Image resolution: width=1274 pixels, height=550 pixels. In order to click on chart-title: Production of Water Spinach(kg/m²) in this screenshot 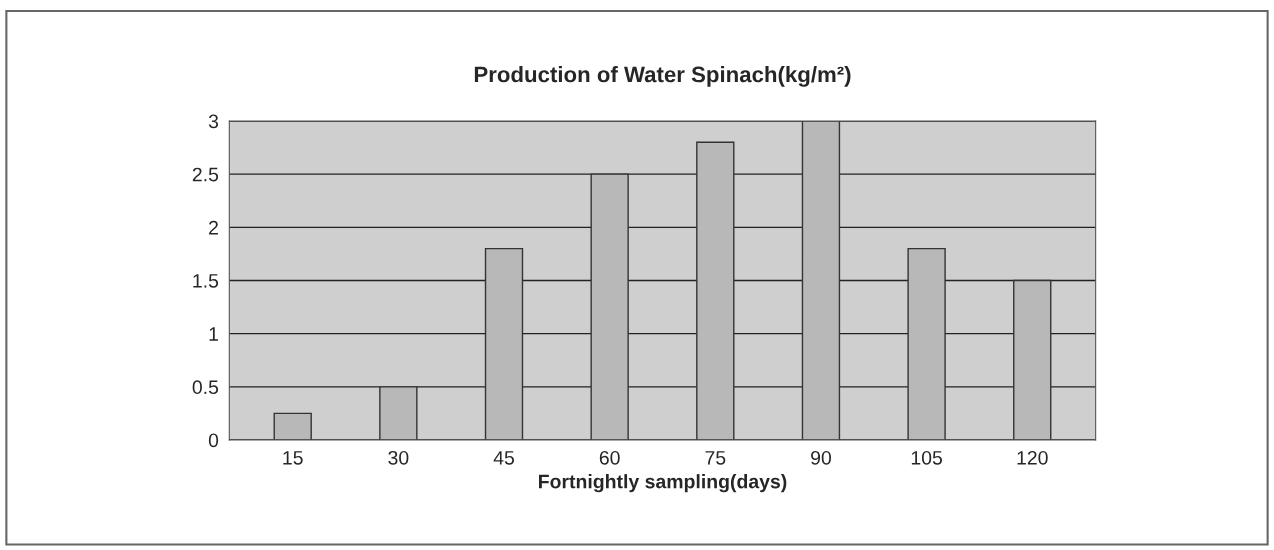, I will do `click(662, 76)`.